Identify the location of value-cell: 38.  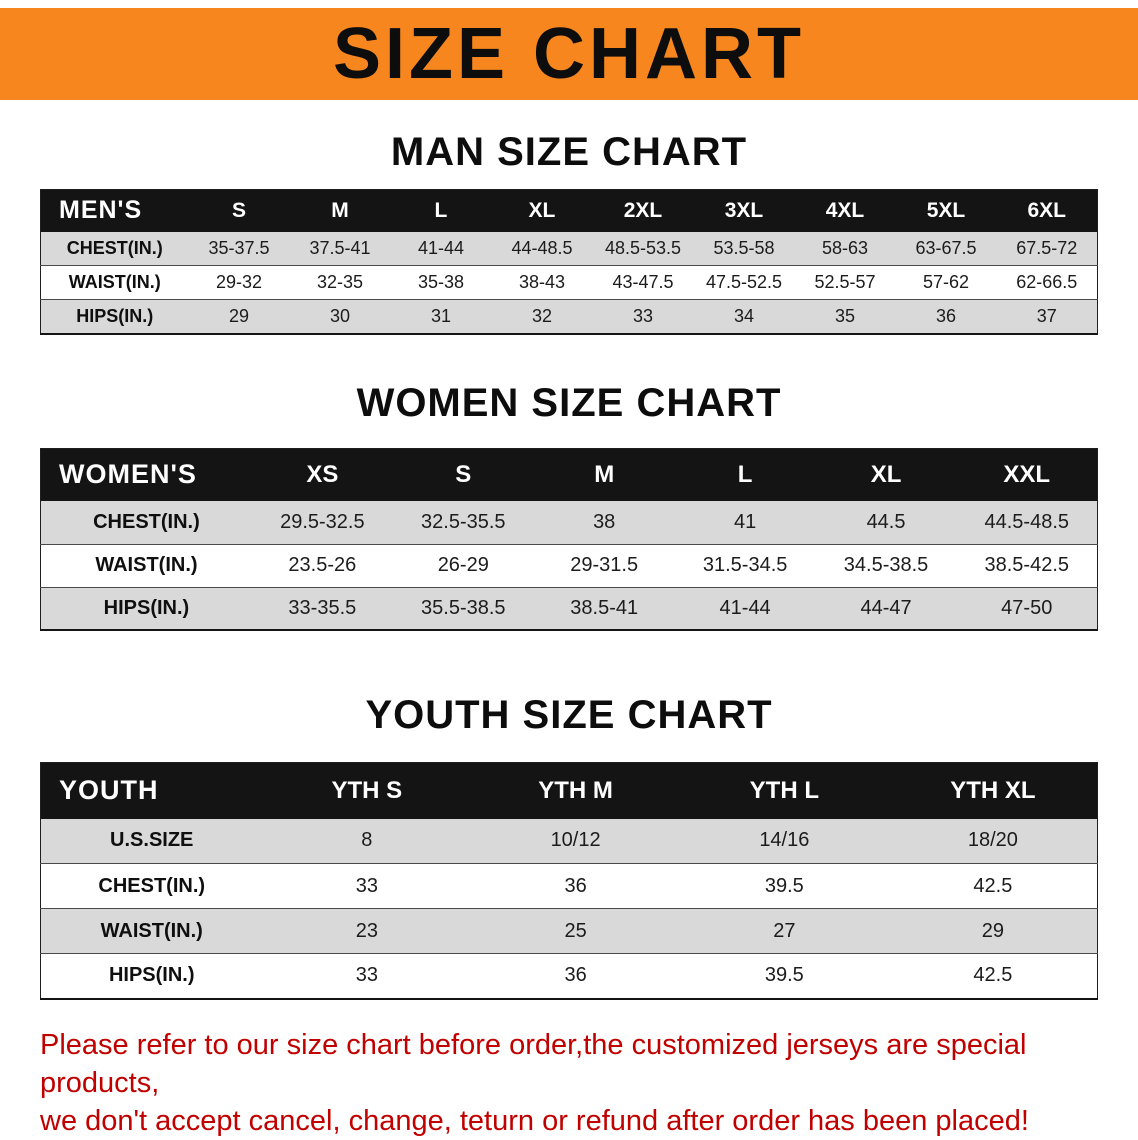
(604, 522).